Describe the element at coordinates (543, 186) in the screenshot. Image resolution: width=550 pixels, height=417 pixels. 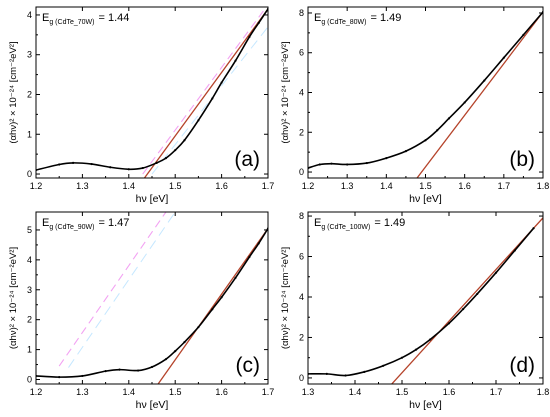
I see `x-tick-label: 1.8` at that location.